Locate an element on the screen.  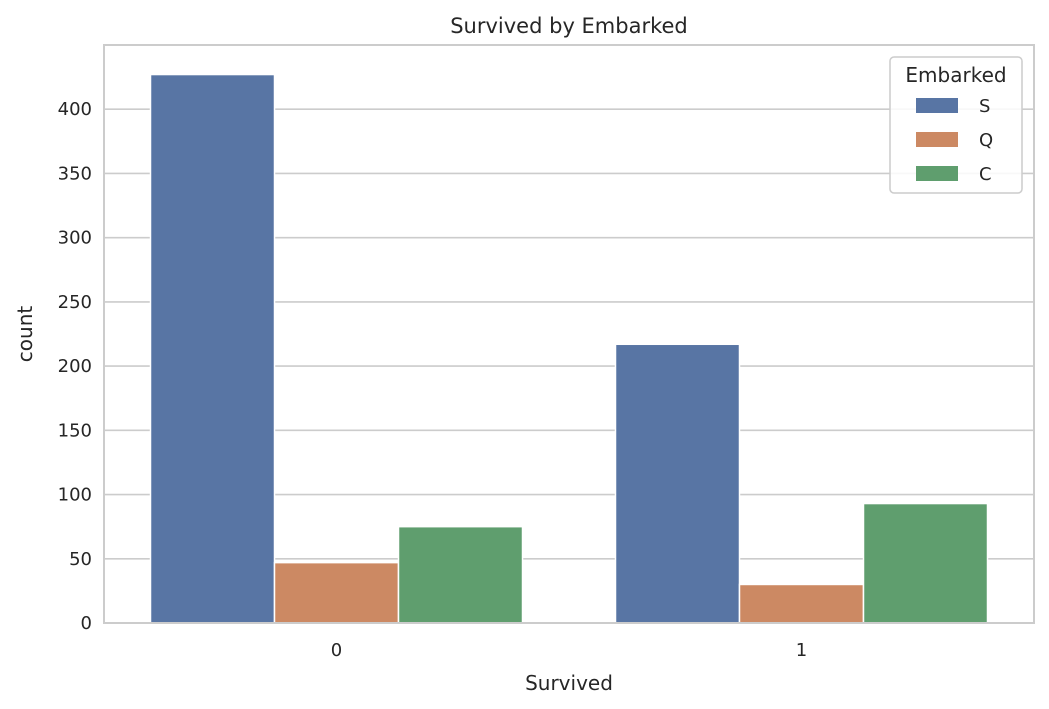
y-tick-label: 400 is located at coordinates (75, 109).